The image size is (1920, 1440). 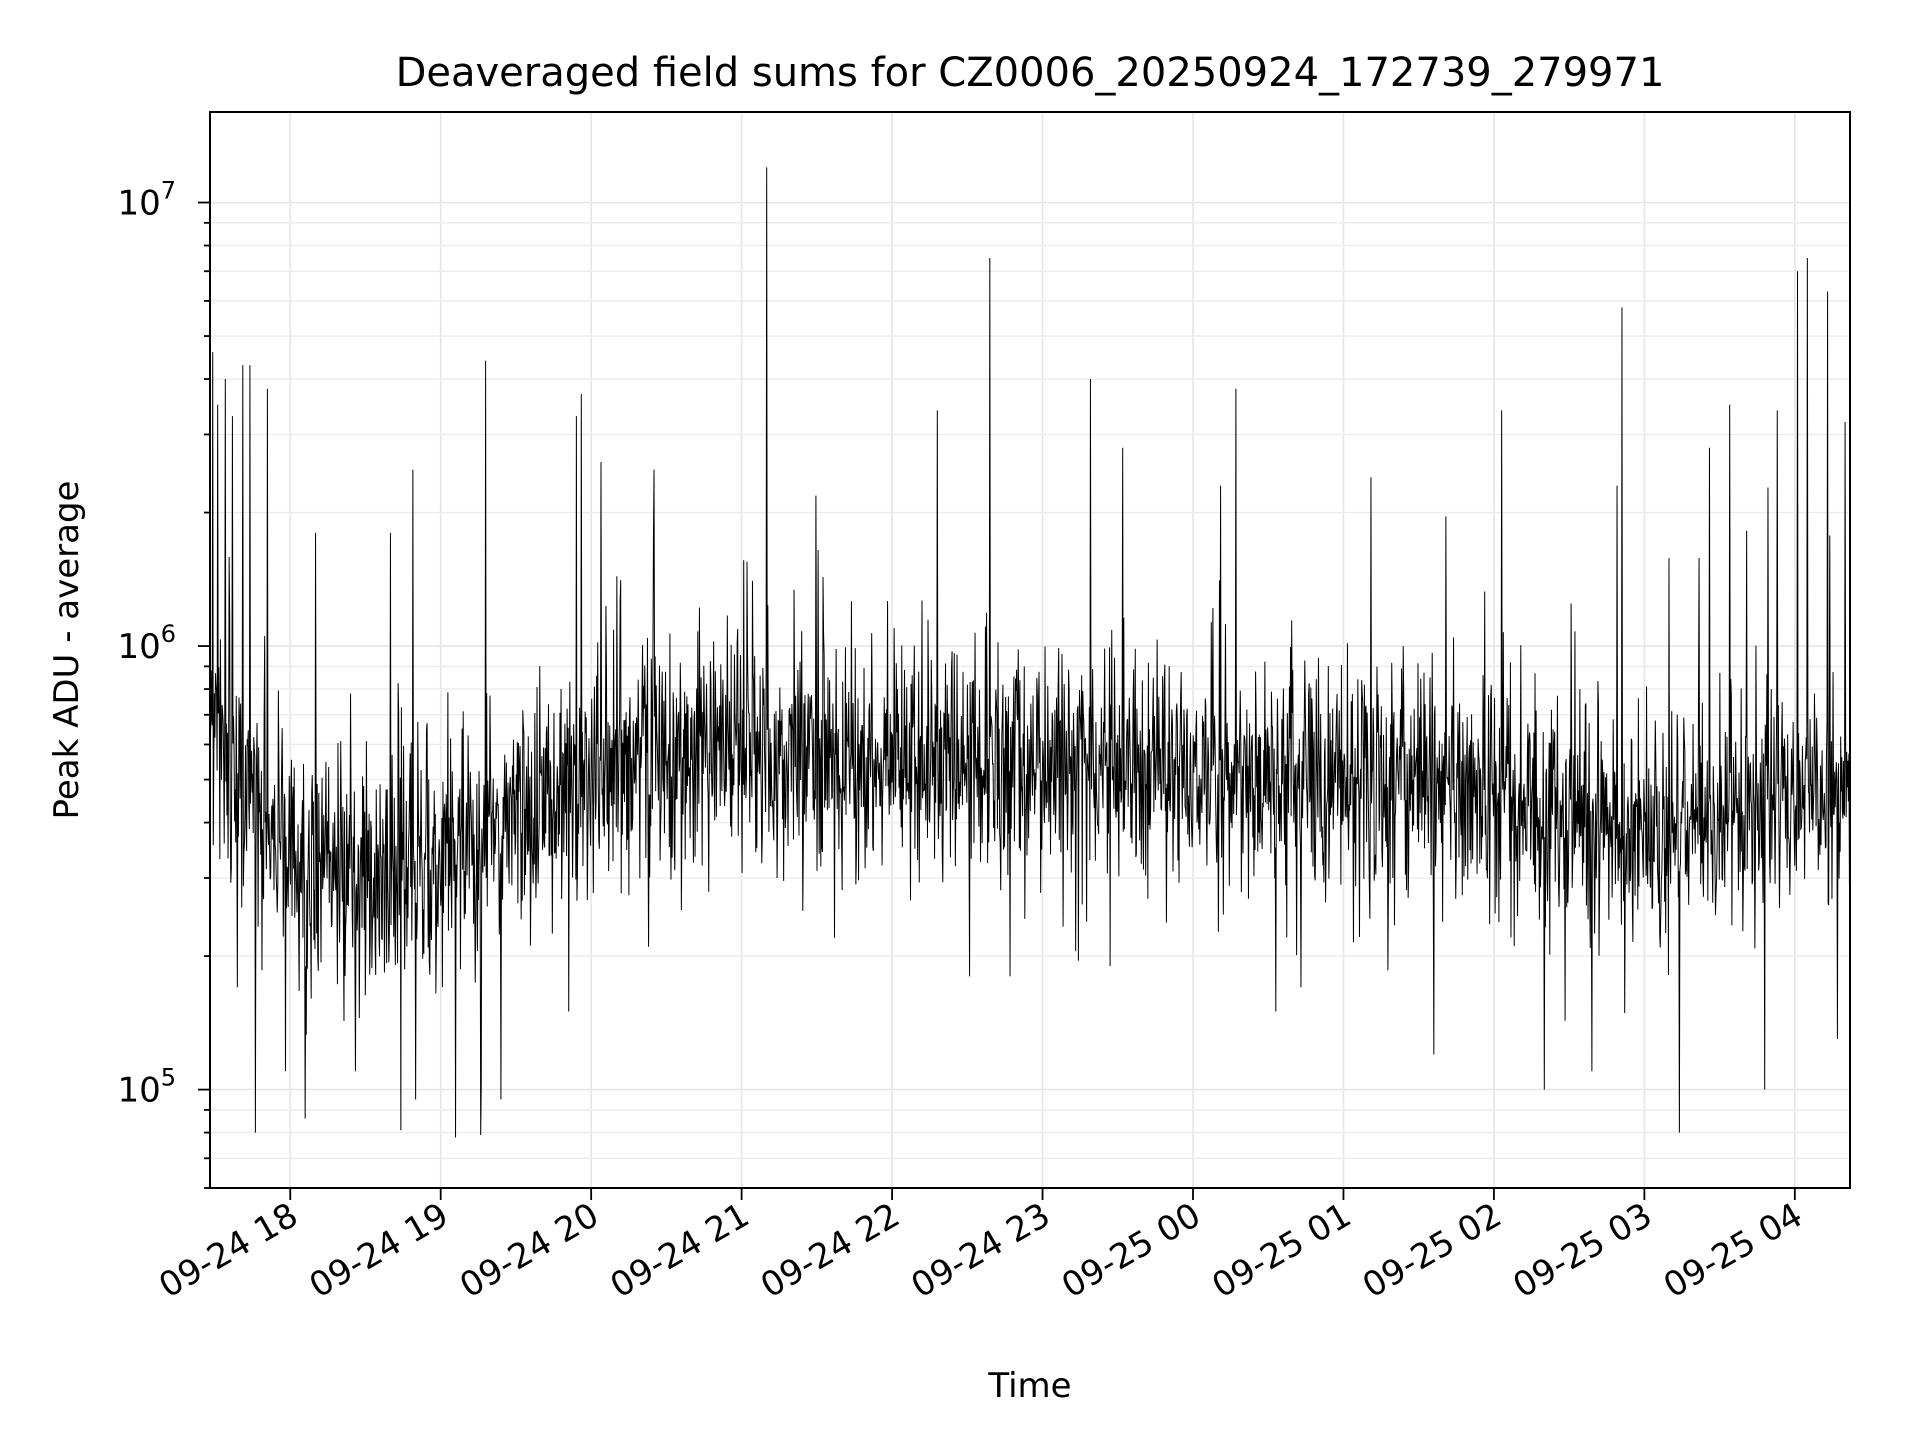 What do you see at coordinates (163, 683) in the screenshot?
I see `y-axis: 10⁵ 10⁶ 10⁷` at bounding box center [163, 683].